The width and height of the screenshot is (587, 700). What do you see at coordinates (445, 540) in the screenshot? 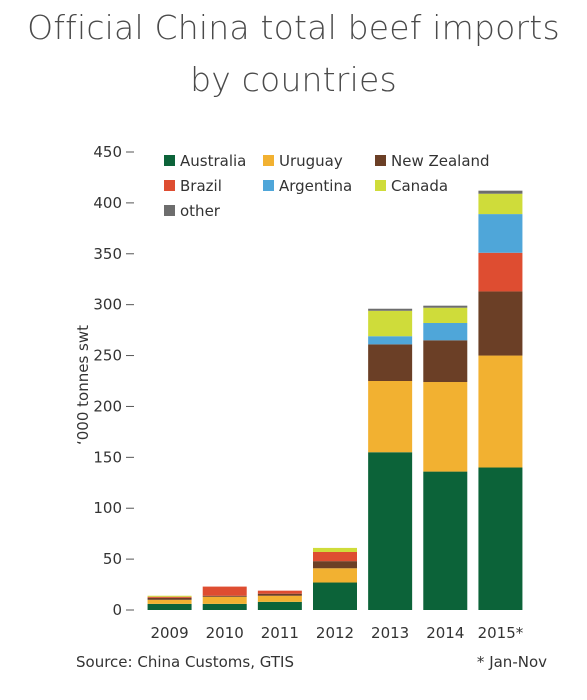
I see `bar-segment-australia-2014` at bounding box center [445, 540].